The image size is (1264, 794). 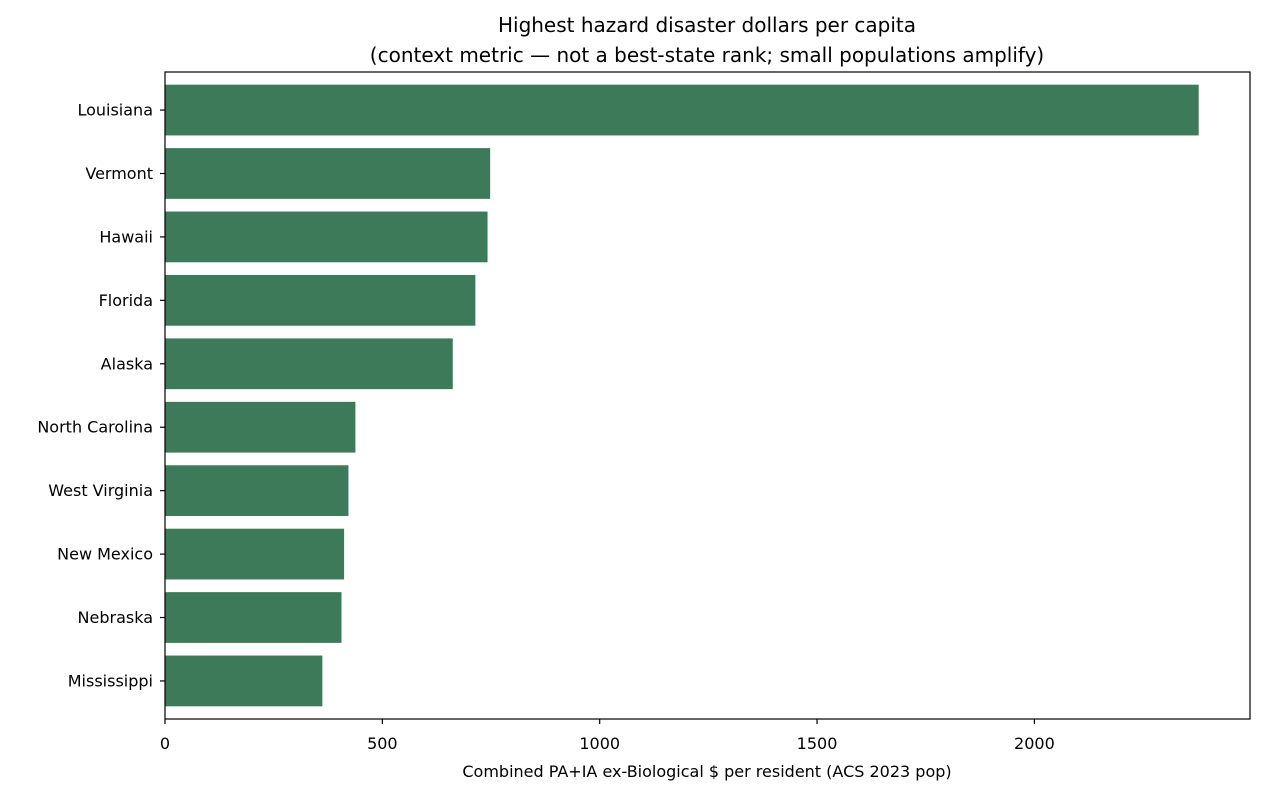 What do you see at coordinates (382, 743) in the screenshot?
I see `x-tick-label-500: 500` at bounding box center [382, 743].